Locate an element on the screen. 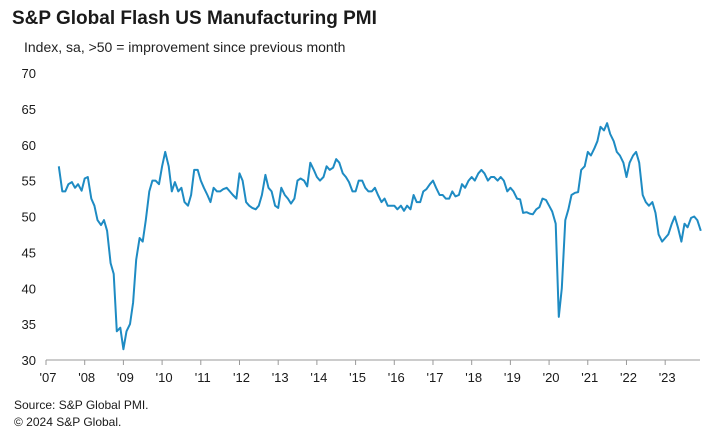  x-tick-label: '19 is located at coordinates (512, 377).